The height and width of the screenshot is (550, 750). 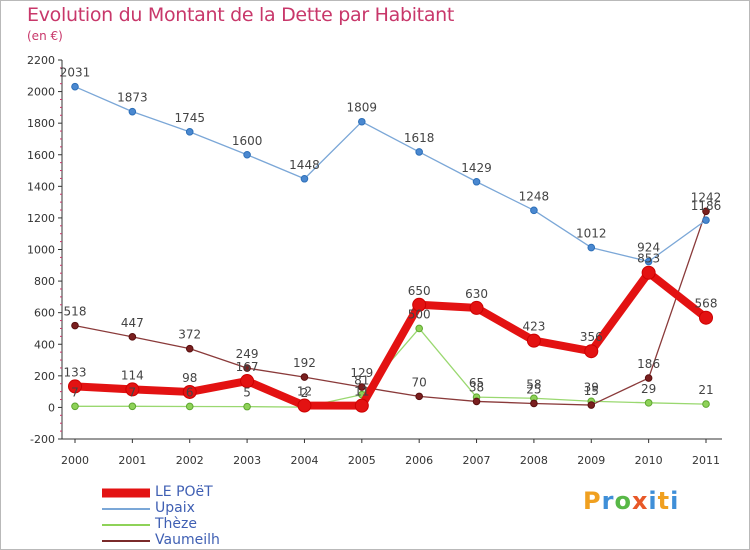 What do you see at coordinates (75, 73) in the screenshot?
I see `data-label: 2031` at bounding box center [75, 73].